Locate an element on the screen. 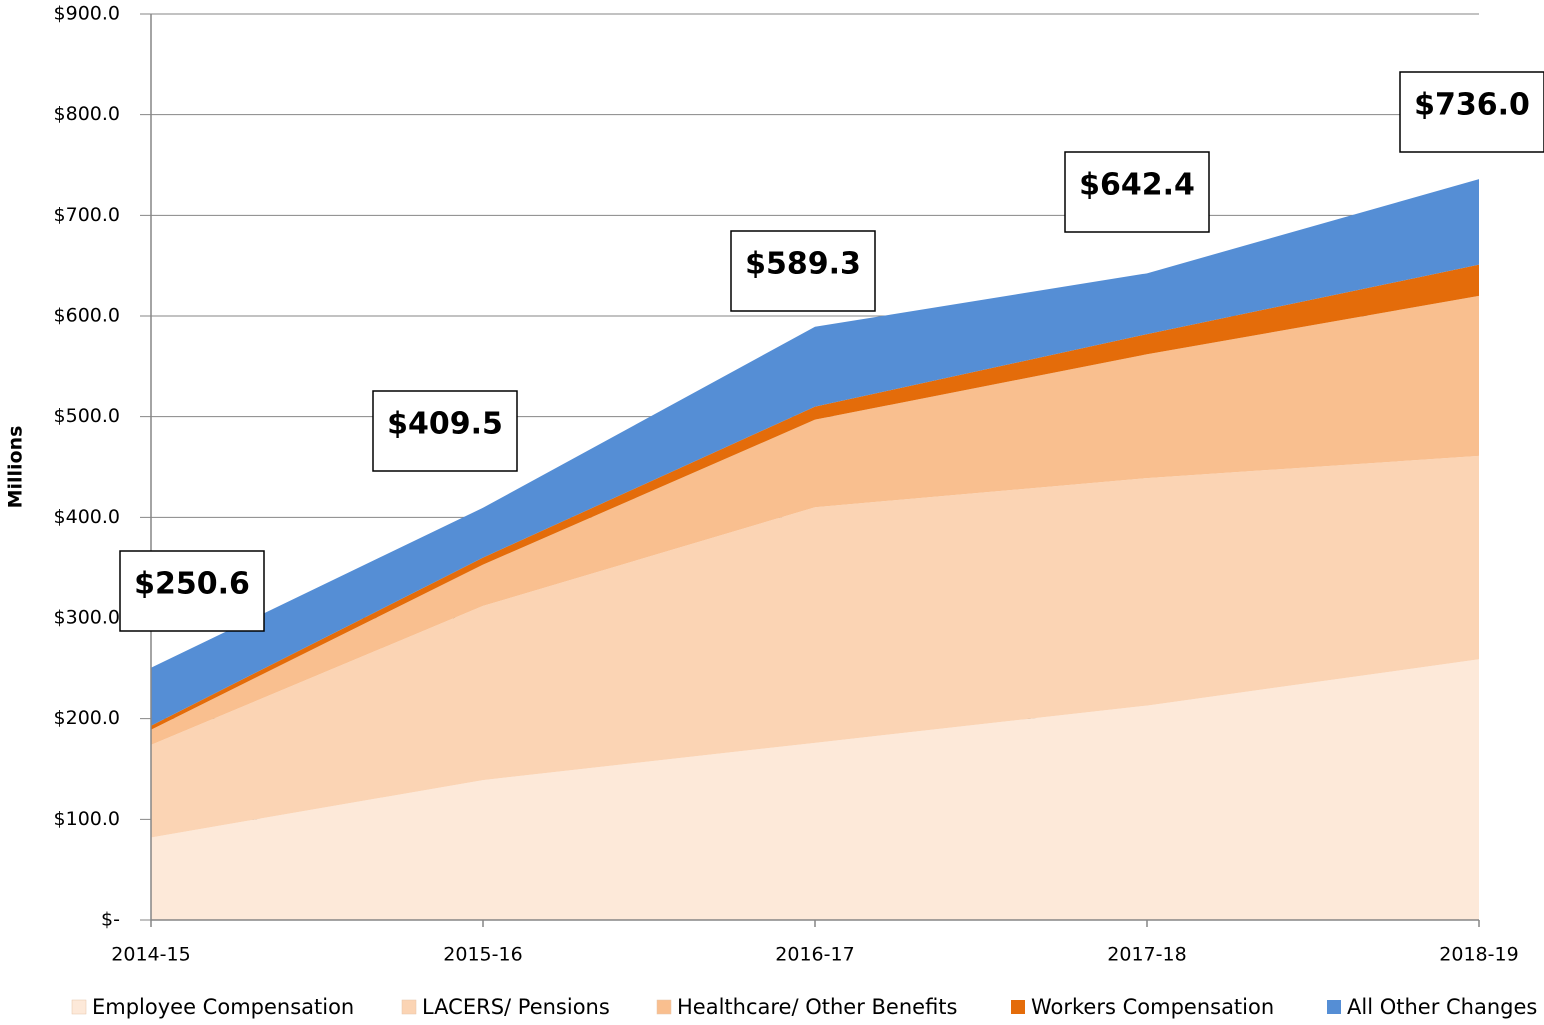 The image size is (1544, 1025). y-tick-label: $900.0 is located at coordinates (87, 14).